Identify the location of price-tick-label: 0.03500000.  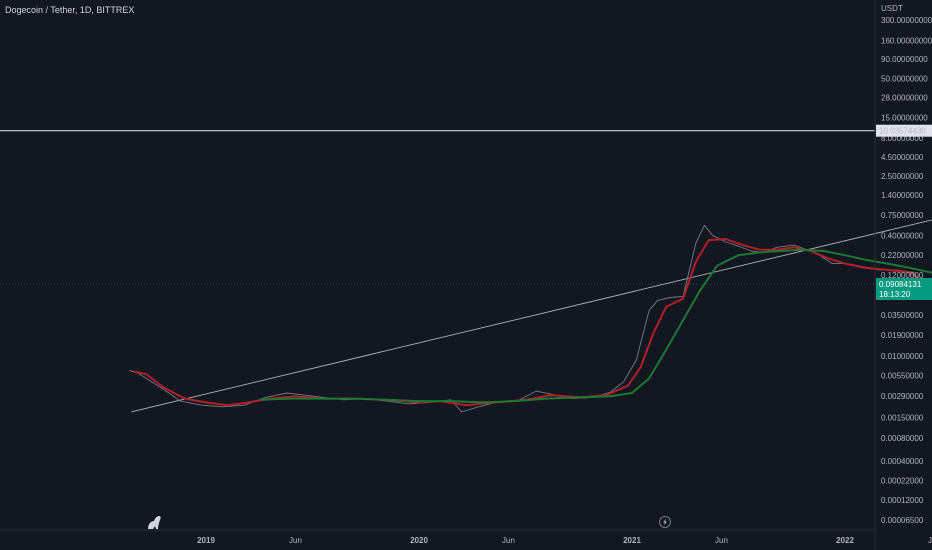
(902, 315).